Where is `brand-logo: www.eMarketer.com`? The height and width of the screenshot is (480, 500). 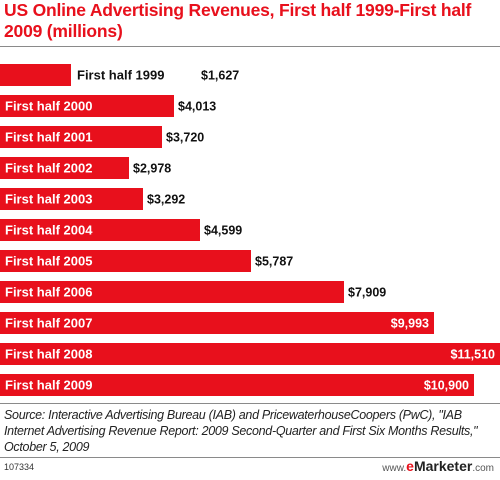
brand-logo: www.eMarketer.com is located at coordinates (438, 466).